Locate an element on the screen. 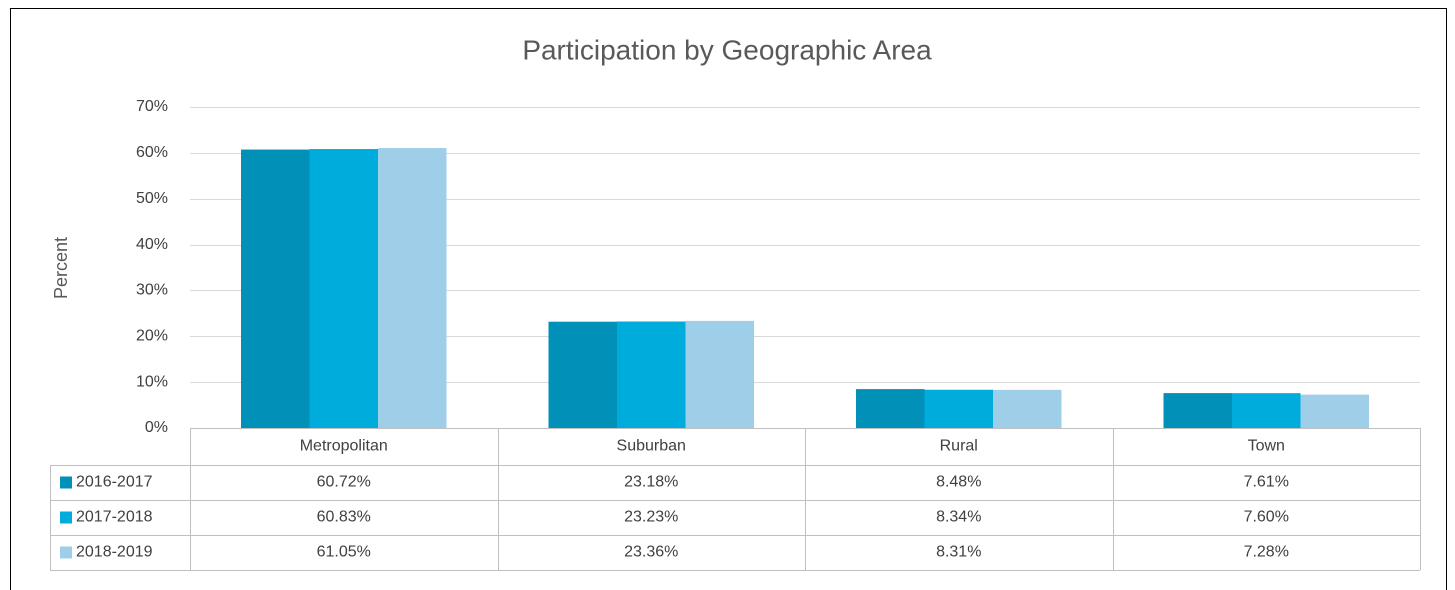 The width and height of the screenshot is (1455, 590). table-value: 61.05% is located at coordinates (344, 552).